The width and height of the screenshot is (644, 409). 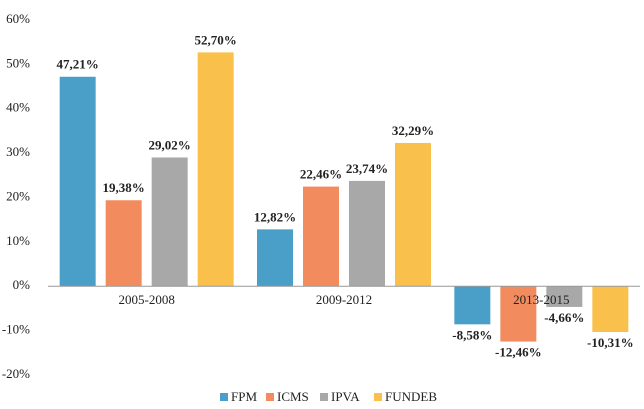 I want to click on y-tick-label: 10%, so click(x=18, y=240).